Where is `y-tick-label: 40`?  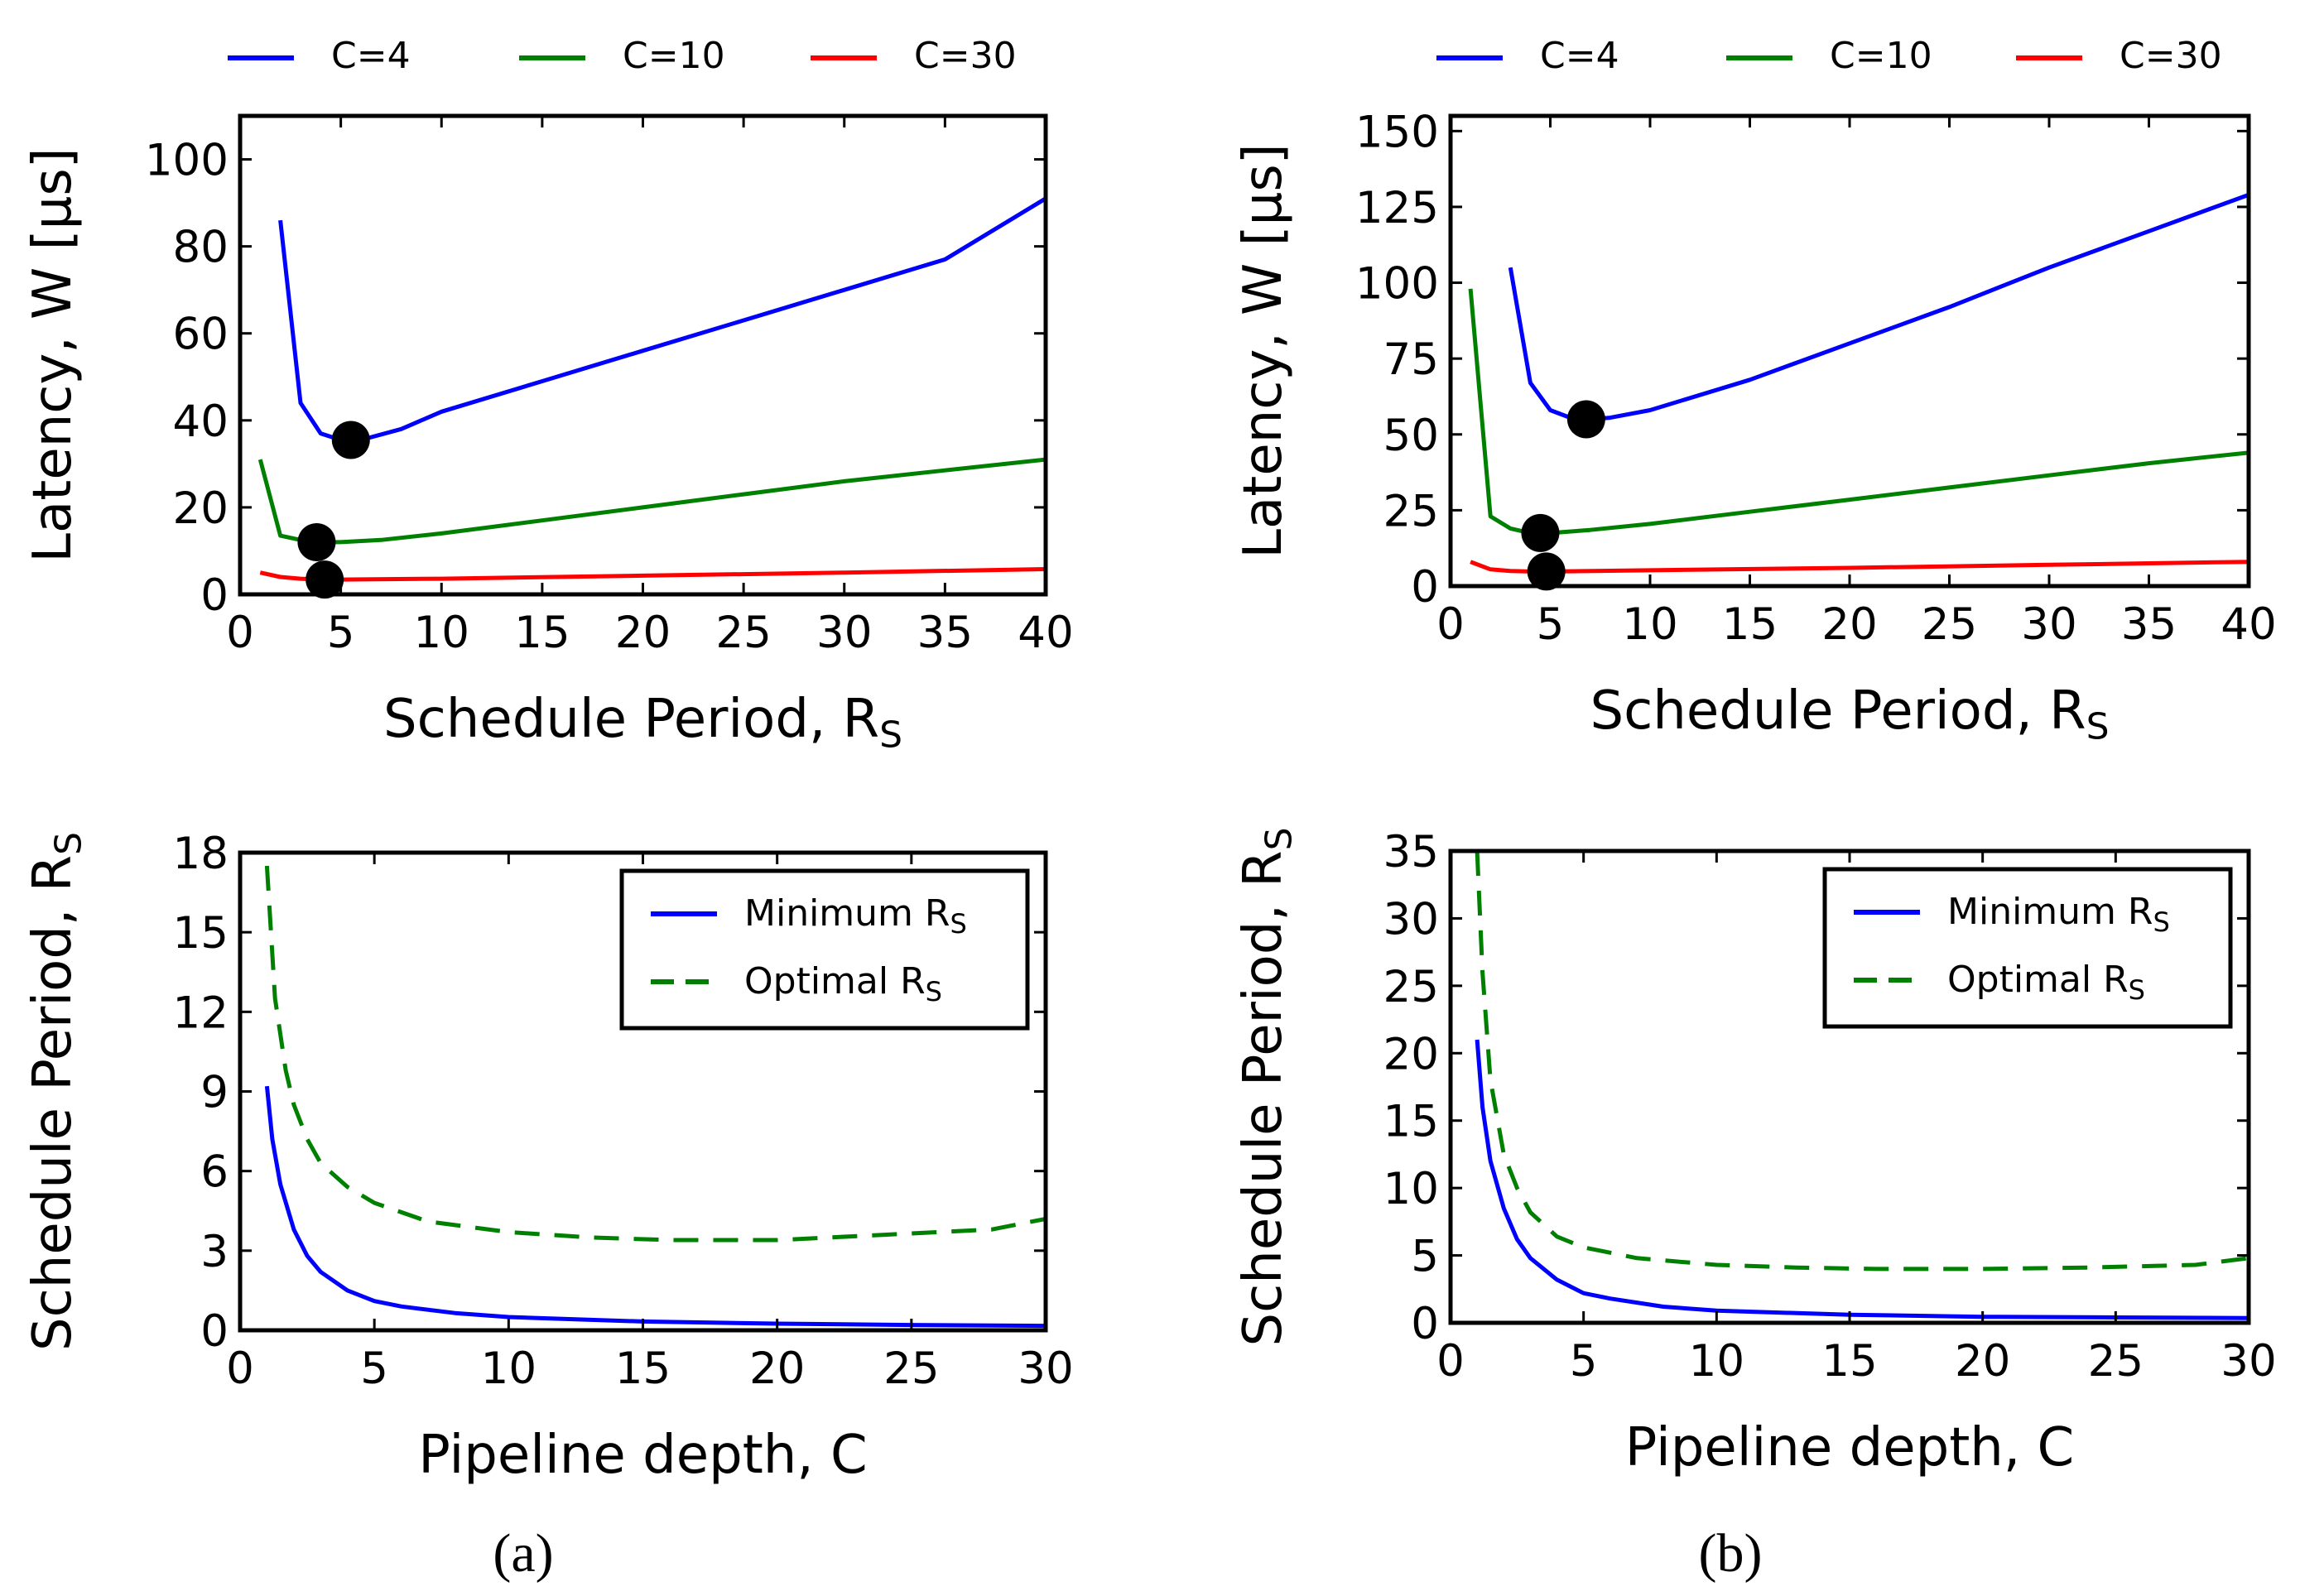 y-tick-label: 40 is located at coordinates (201, 422).